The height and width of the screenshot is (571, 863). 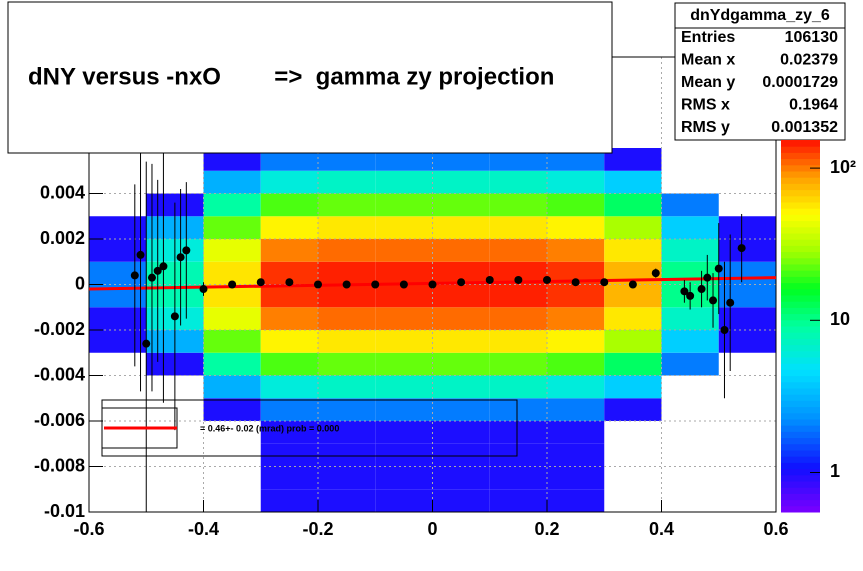 What do you see at coordinates (80, 283) in the screenshot?
I see `y-tick-label: 0` at bounding box center [80, 283].